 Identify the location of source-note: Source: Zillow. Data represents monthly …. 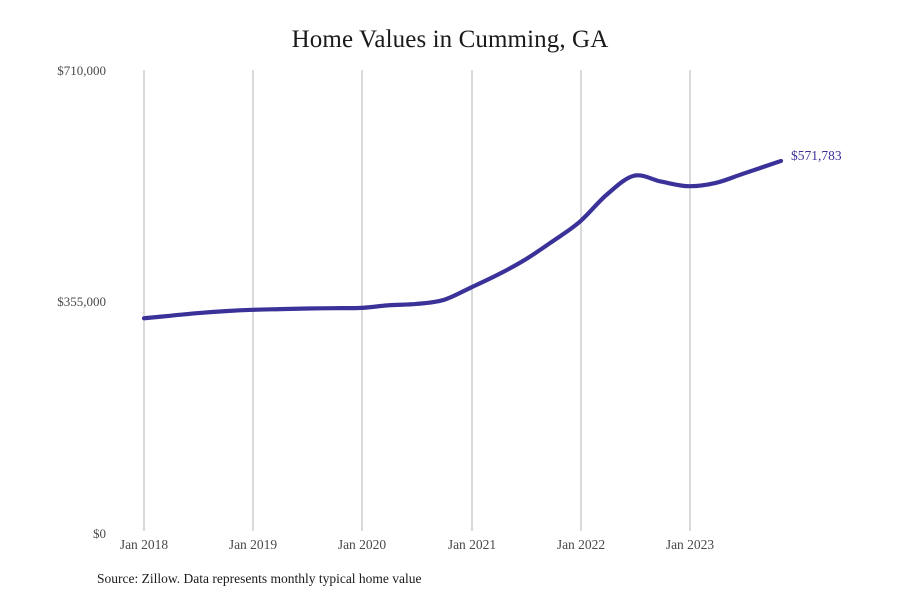
(259, 578).